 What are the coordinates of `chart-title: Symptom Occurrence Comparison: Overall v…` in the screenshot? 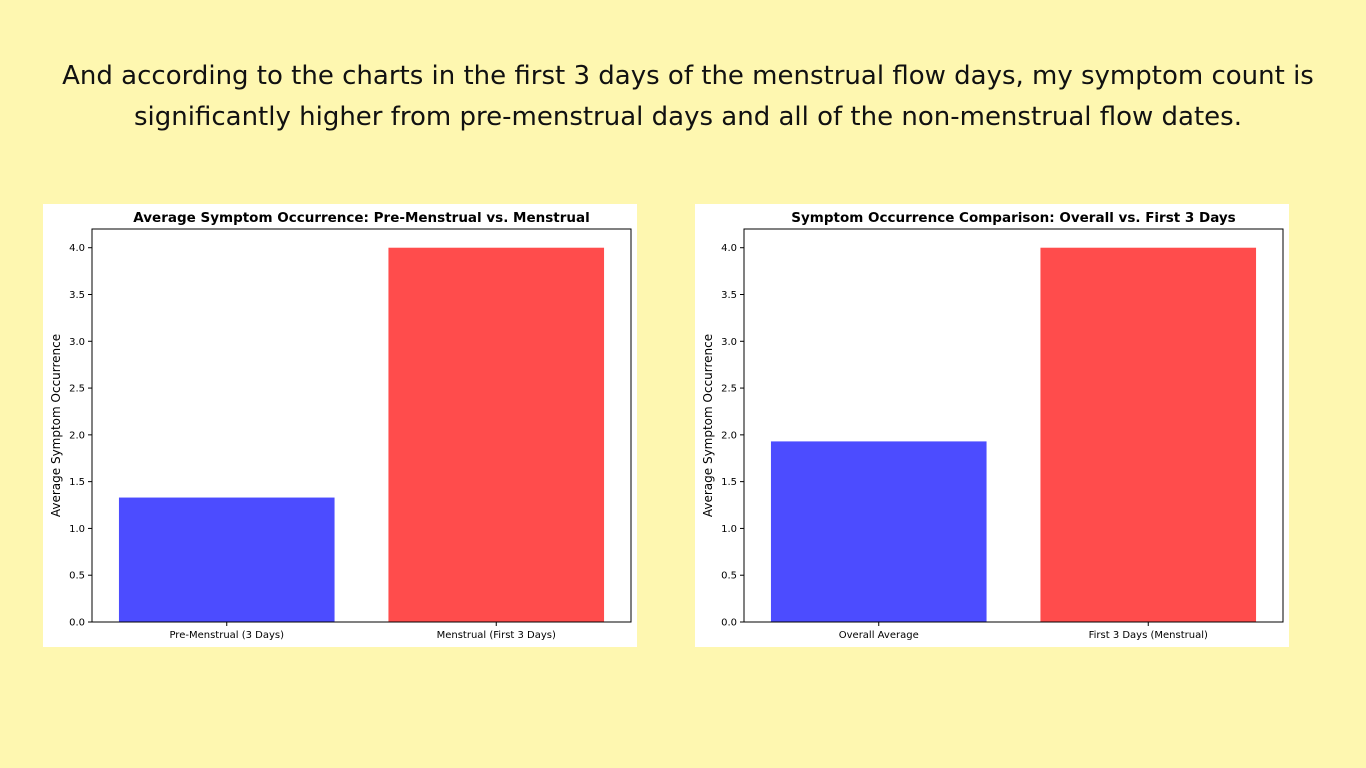 It's located at (1013, 218).